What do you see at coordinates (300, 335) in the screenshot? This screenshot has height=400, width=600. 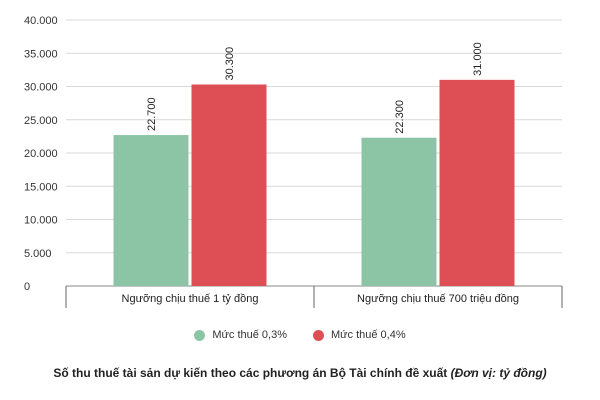 I see `chart-legend: Mức thuế 0,3% Mức thuế 0,4%` at bounding box center [300, 335].